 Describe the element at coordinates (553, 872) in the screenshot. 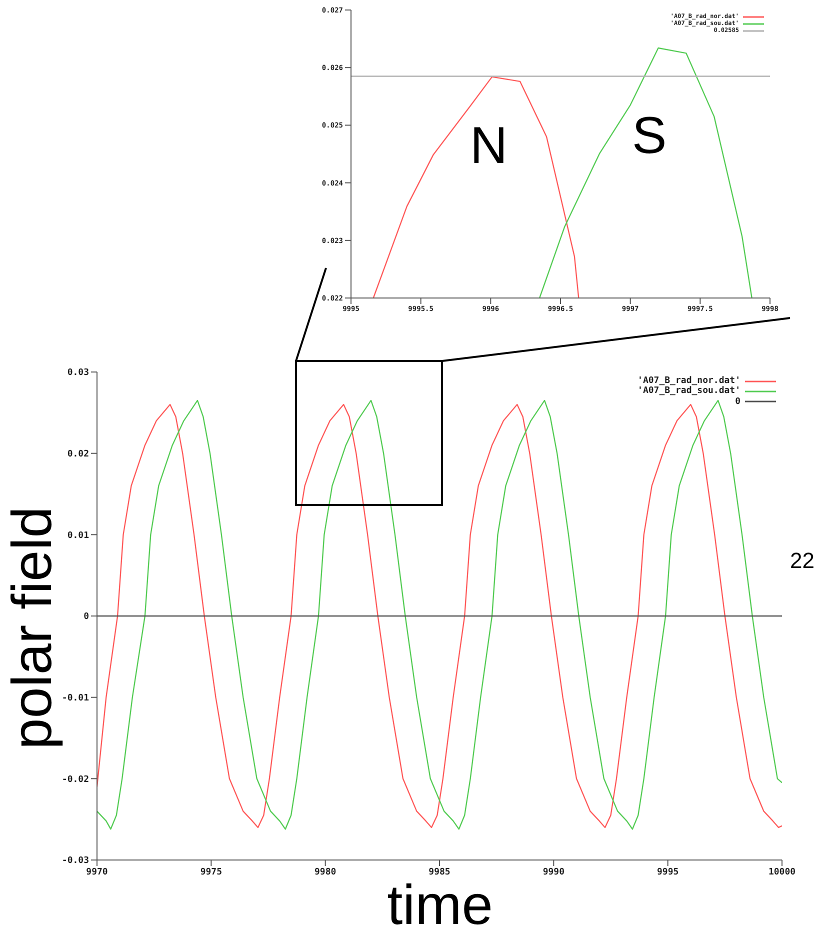

I see `x-tick-label: 9990` at that location.